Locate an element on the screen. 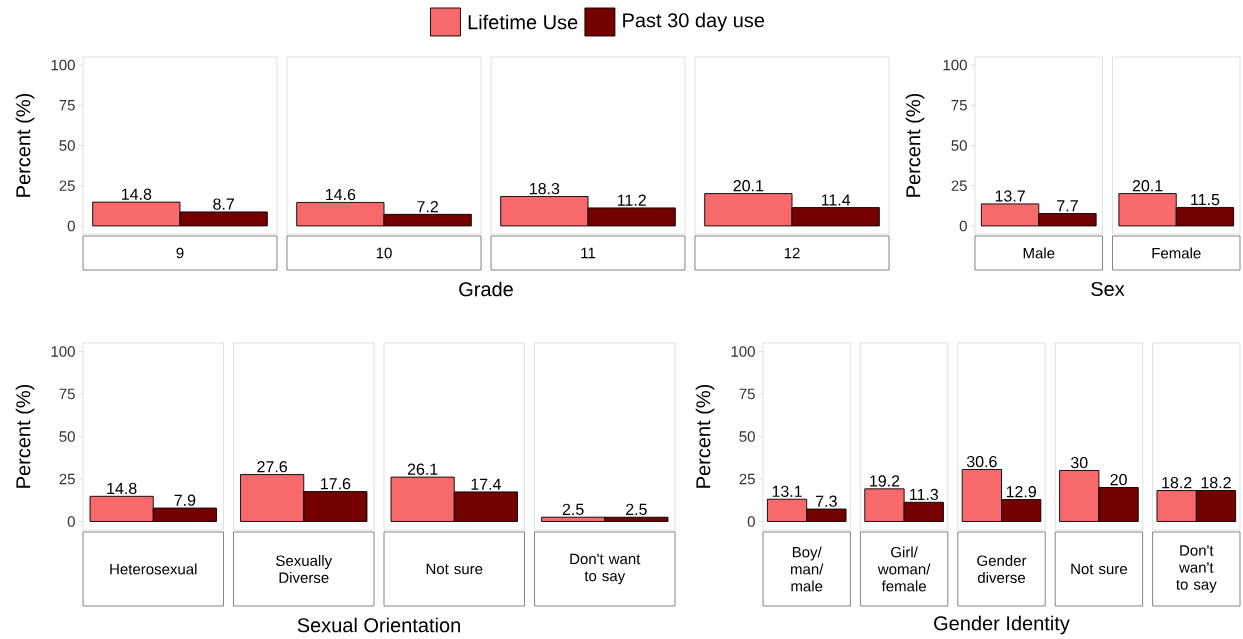  data-label: 30 is located at coordinates (1079, 462).